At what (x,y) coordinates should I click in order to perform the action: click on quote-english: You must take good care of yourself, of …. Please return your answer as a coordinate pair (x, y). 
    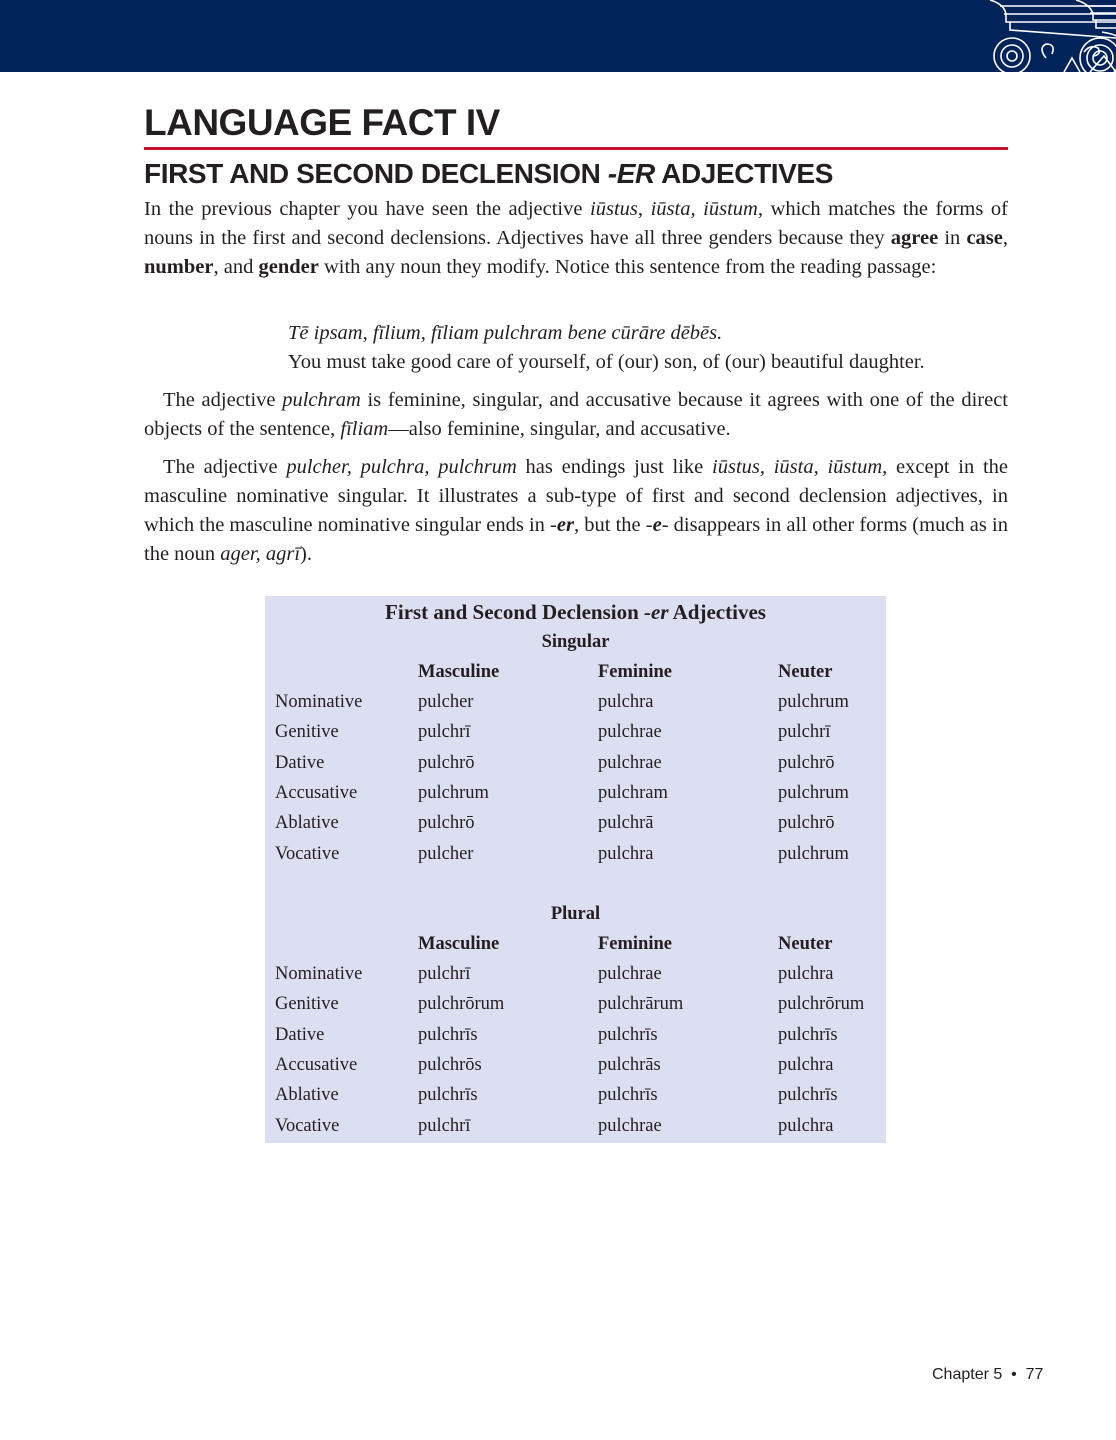
    Looking at the image, I should click on (606, 362).